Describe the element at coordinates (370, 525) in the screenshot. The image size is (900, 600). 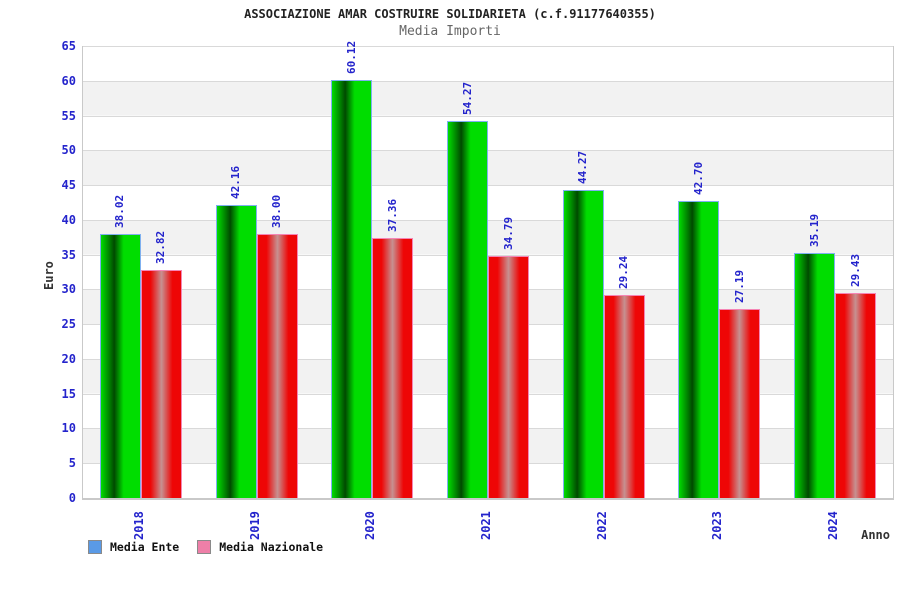
I see `x-tick-2020: 2020` at that location.